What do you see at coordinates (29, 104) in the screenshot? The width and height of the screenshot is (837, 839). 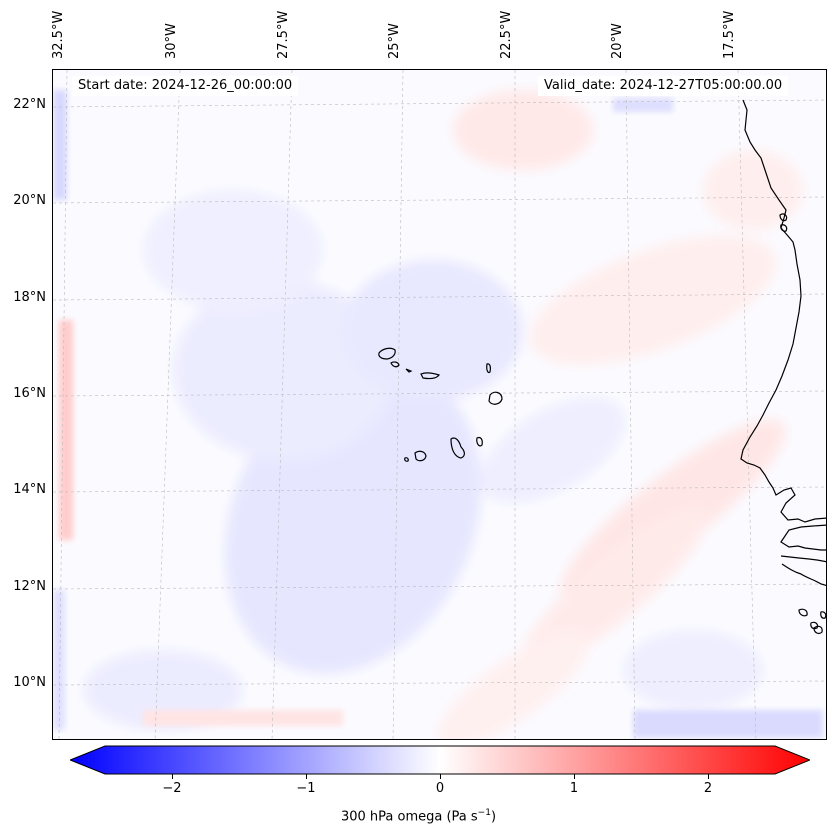 I see `lat-label: 22°N` at bounding box center [29, 104].